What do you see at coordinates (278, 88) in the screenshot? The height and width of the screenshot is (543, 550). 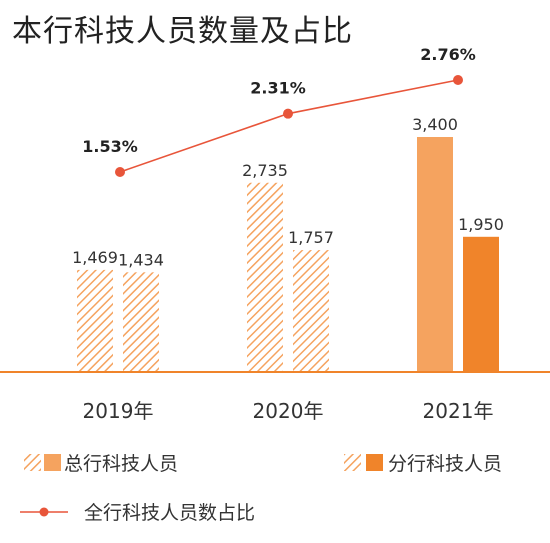 I see `line-value-label: 2.31%` at bounding box center [278, 88].